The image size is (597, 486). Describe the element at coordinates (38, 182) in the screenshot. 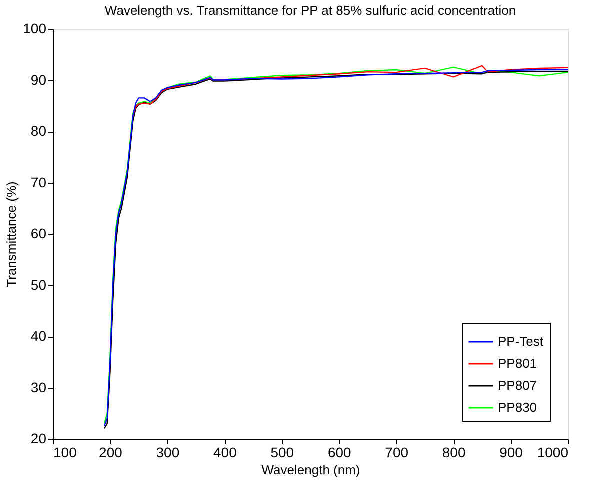

I see `y-tick-label: 70` at that location.